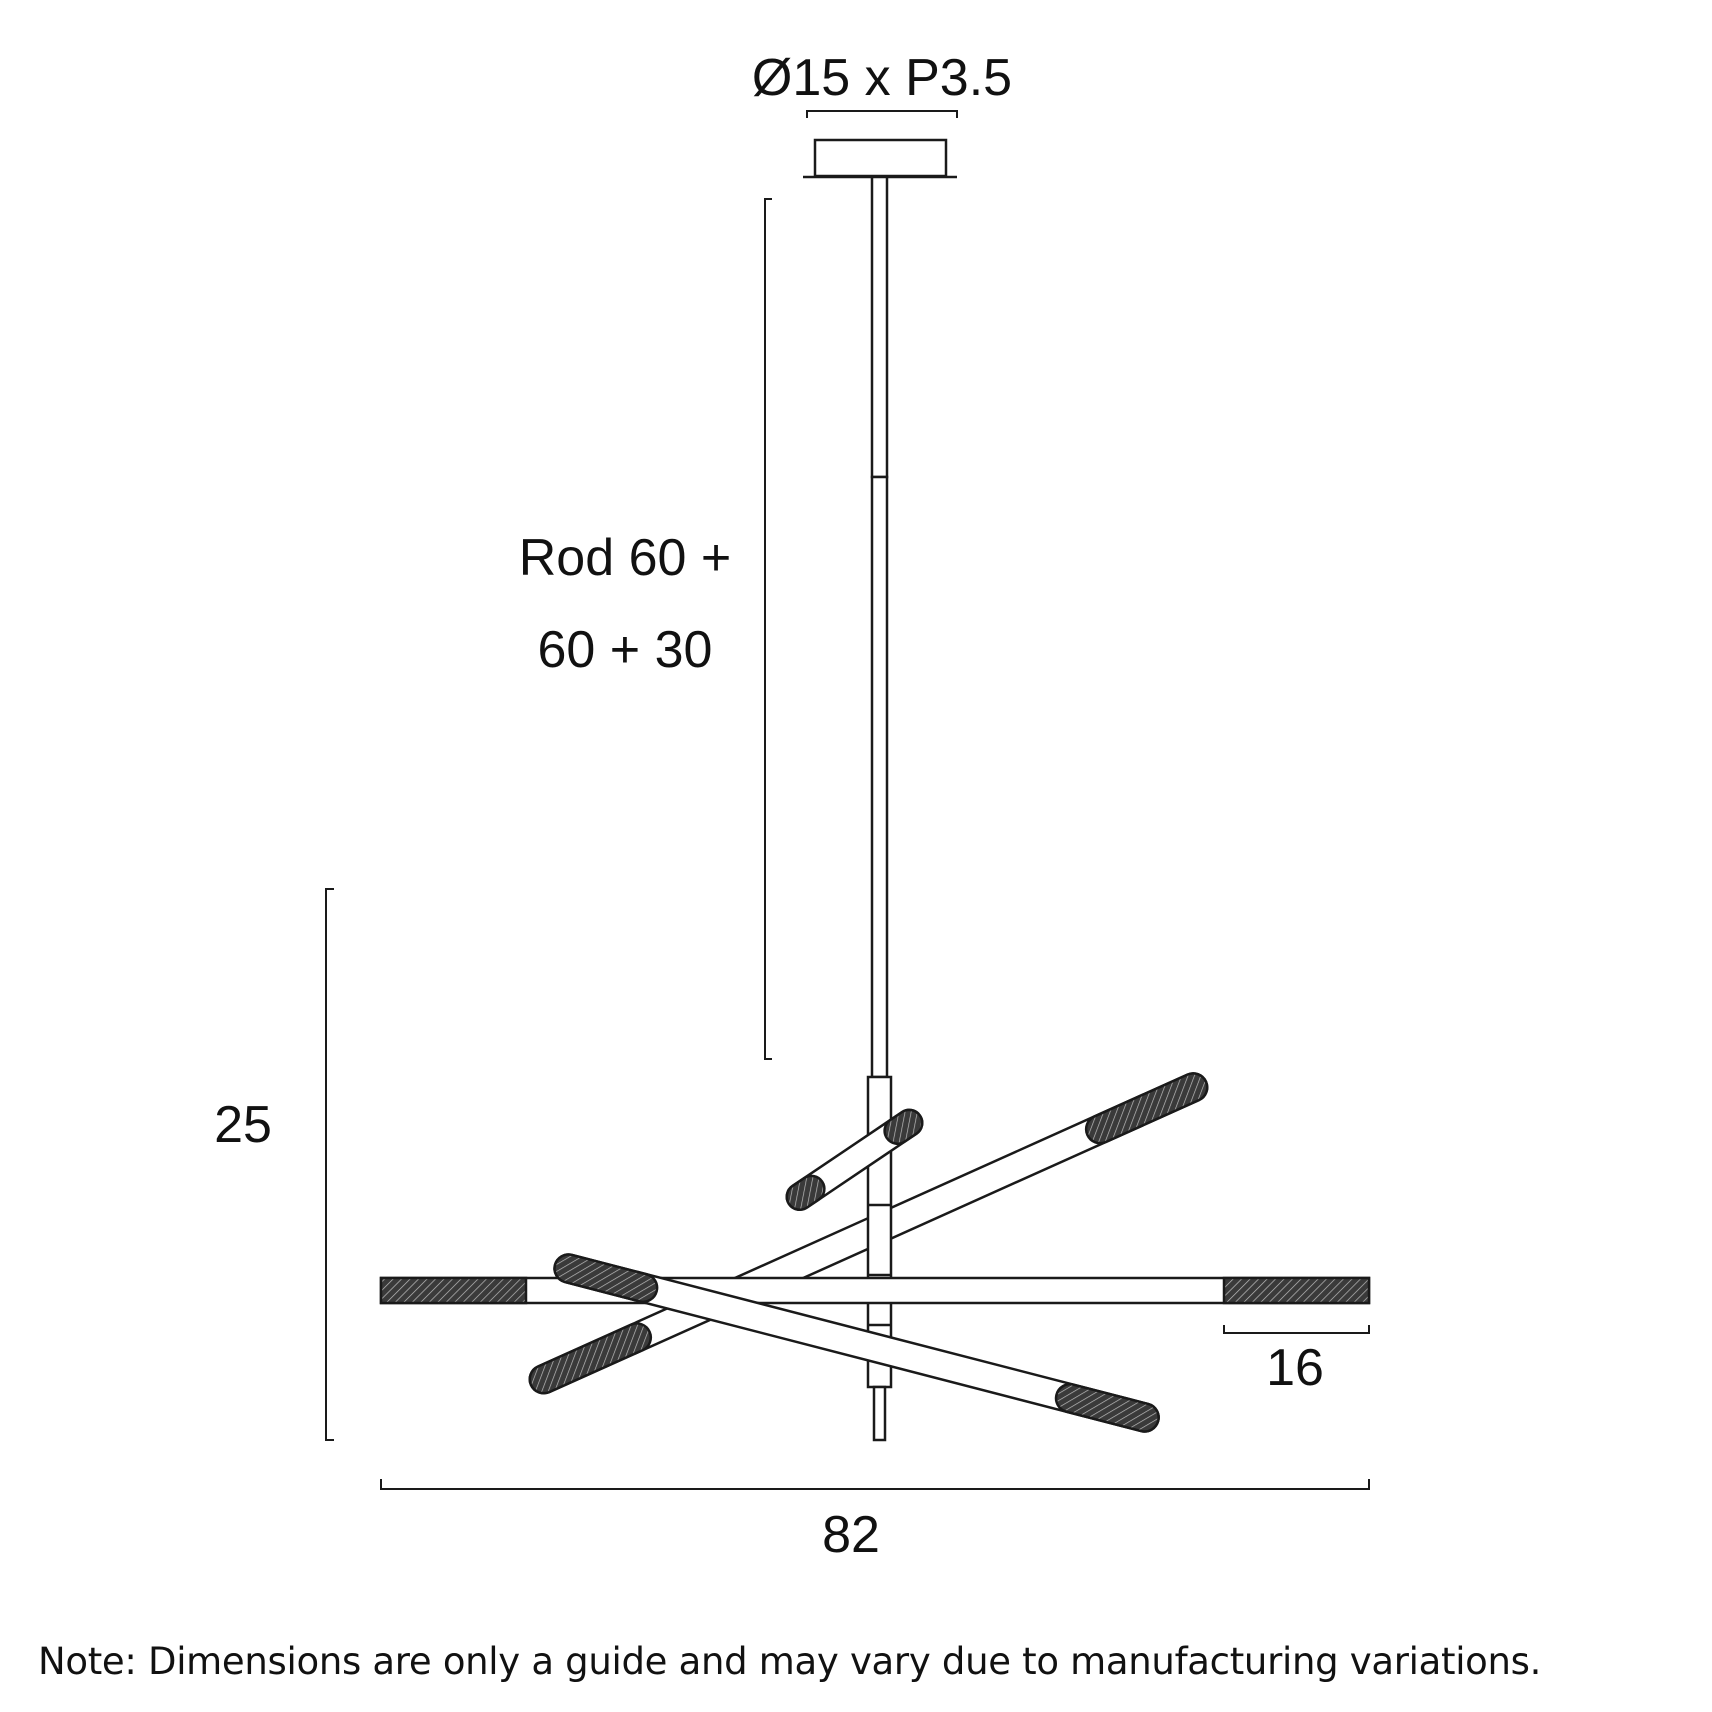 Image resolution: width=1712 pixels, height=1712 pixels. Describe the element at coordinates (882, 78) in the screenshot. I see `canopy-dimension-label: Ø15 x P3.5` at that location.